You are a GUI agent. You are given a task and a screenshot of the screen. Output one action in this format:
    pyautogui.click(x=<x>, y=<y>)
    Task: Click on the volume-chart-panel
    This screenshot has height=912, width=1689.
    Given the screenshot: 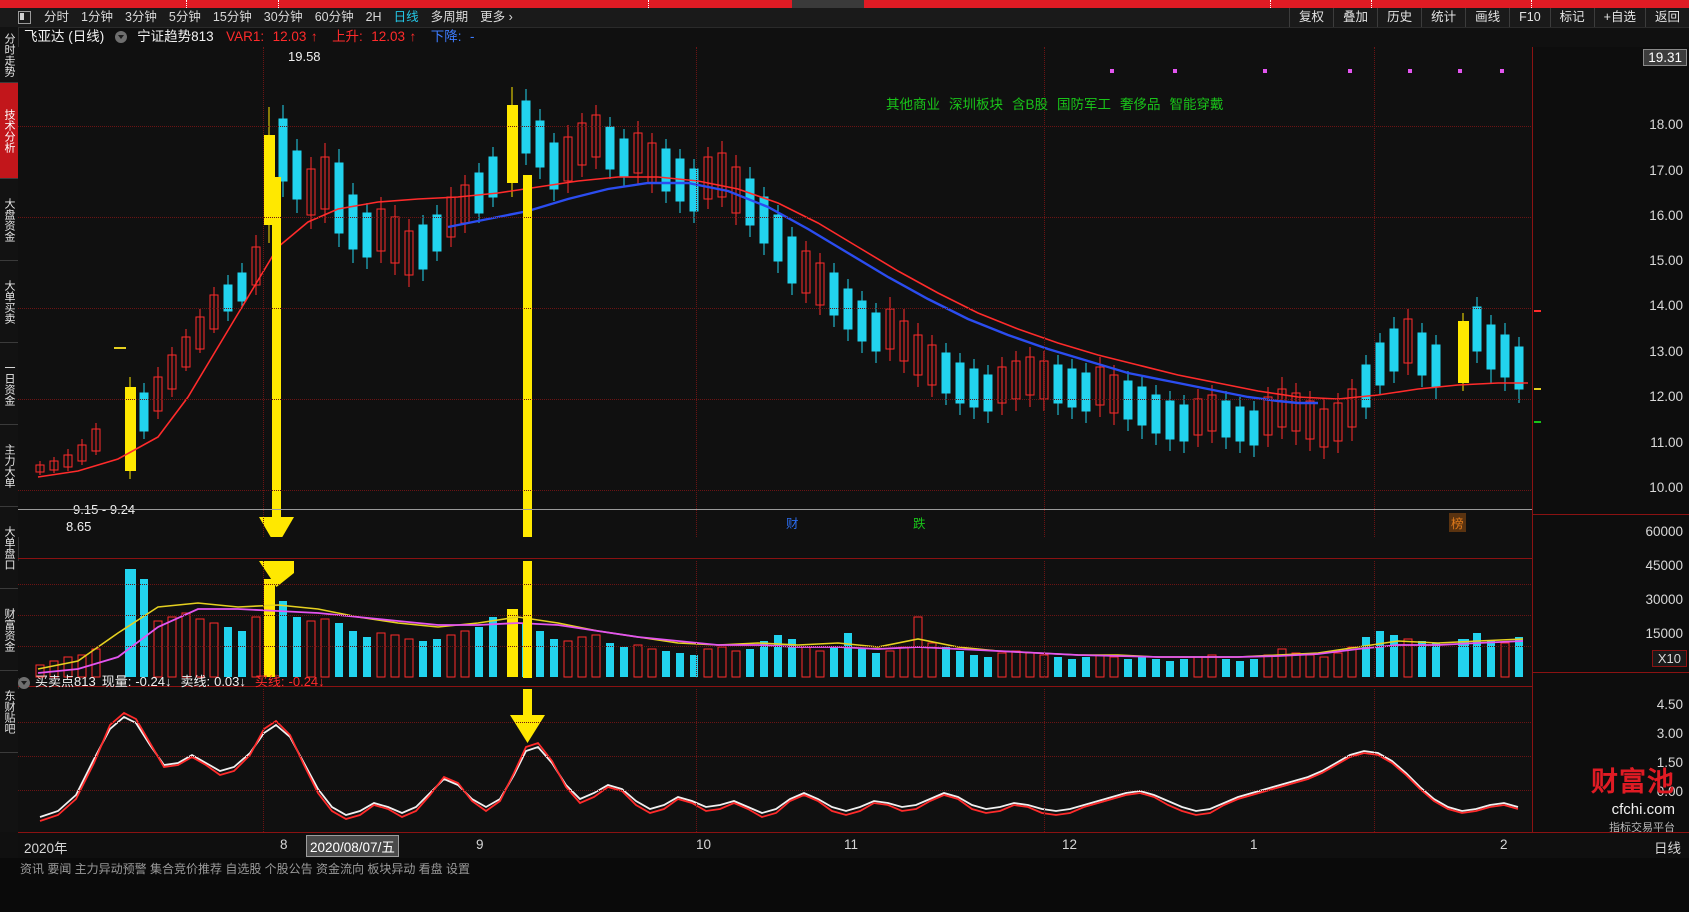 What is the action you would take?
    pyautogui.click(x=775, y=619)
    